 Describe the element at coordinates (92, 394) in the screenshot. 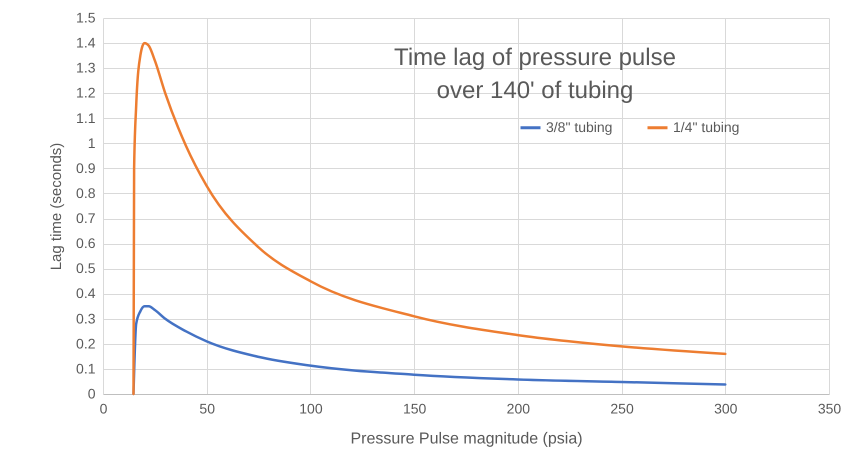

I see `y-tick-label: 0` at that location.